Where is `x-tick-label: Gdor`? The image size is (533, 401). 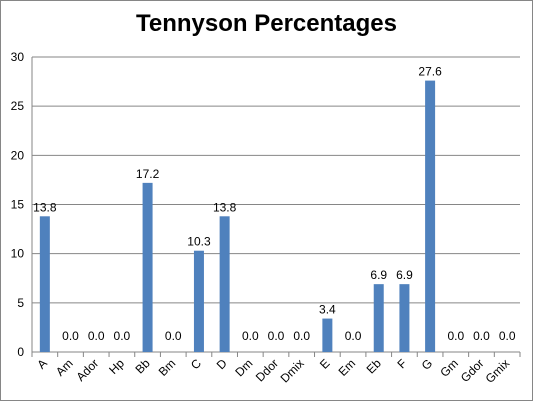 x-tick-label: Gdor is located at coordinates (472, 370).